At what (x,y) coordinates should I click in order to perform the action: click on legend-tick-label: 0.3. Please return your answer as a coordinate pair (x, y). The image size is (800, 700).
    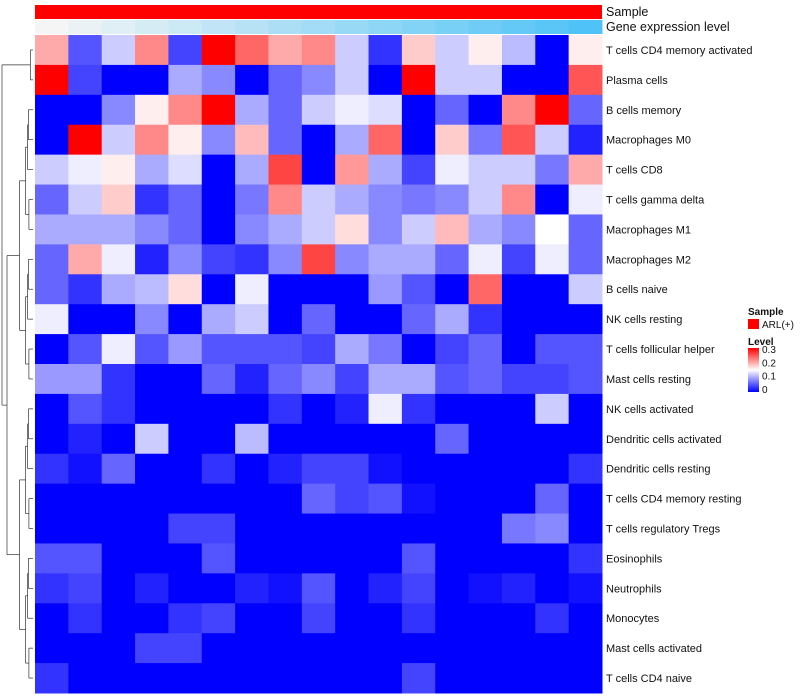
    Looking at the image, I should click on (769, 350).